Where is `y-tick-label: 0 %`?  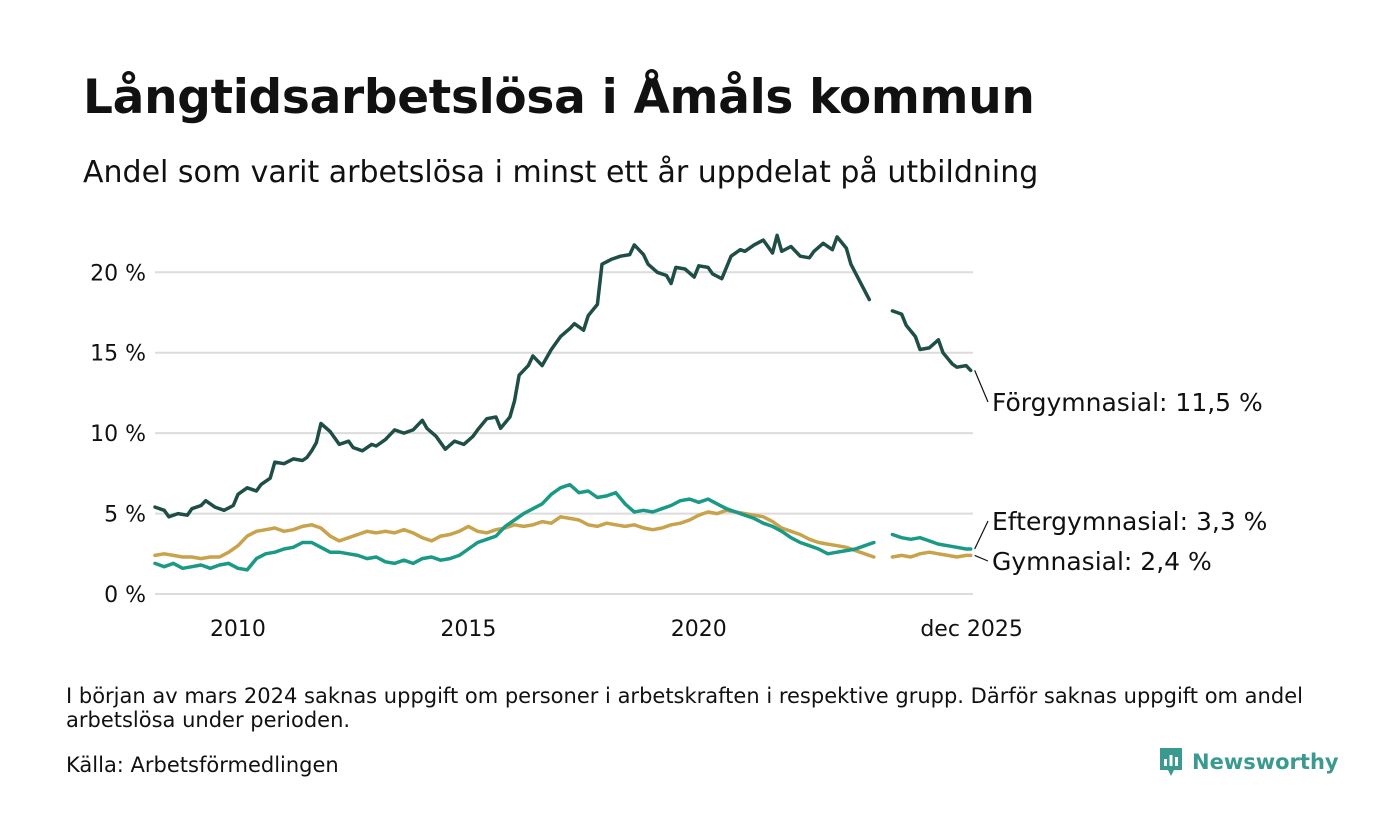 y-tick-label: 0 % is located at coordinates (125, 595).